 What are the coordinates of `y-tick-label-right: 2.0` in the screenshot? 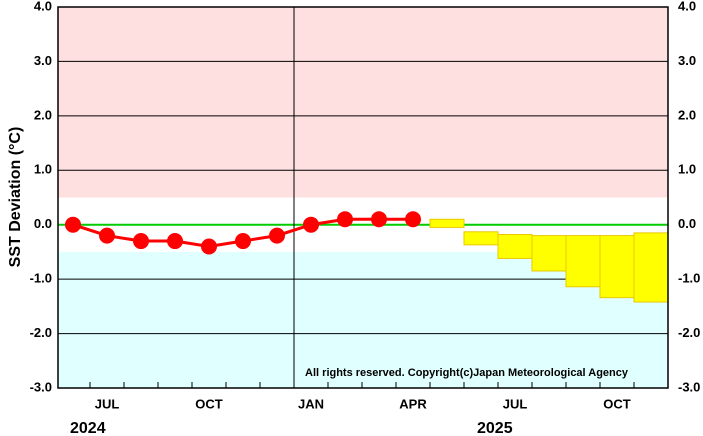 It's located at (687, 114).